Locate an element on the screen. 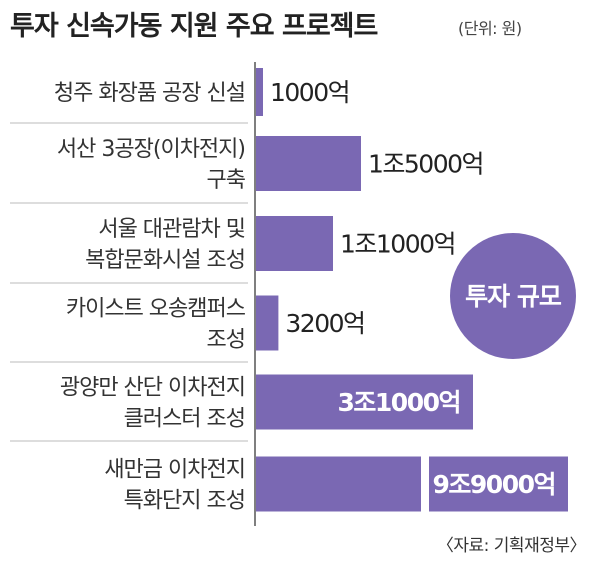 Image resolution: width=600 pixels, height=566 pixels. category-label: 카이스트 오송캠퍼스 is located at coordinates (156, 309).